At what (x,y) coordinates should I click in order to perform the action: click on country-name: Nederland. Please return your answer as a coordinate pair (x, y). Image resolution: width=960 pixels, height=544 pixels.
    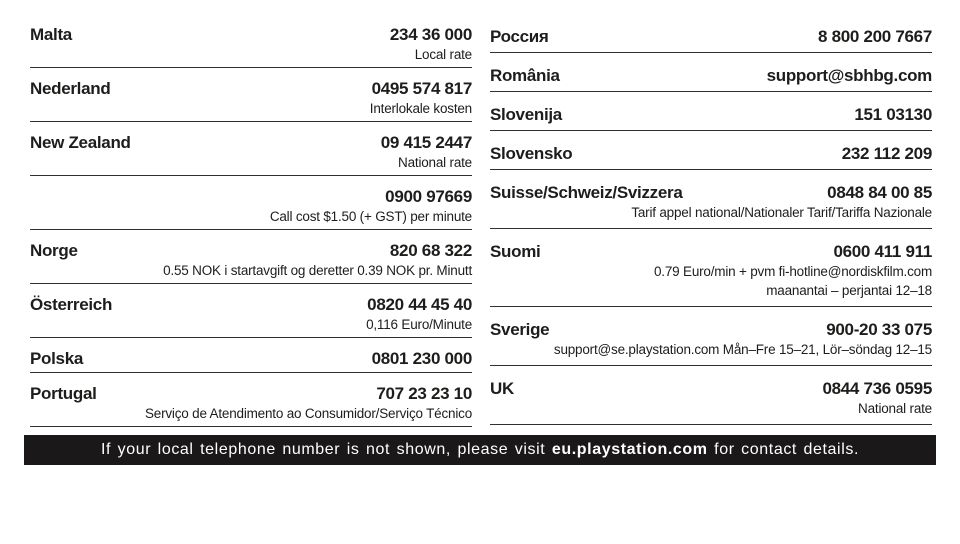
    Looking at the image, I should click on (70, 88).